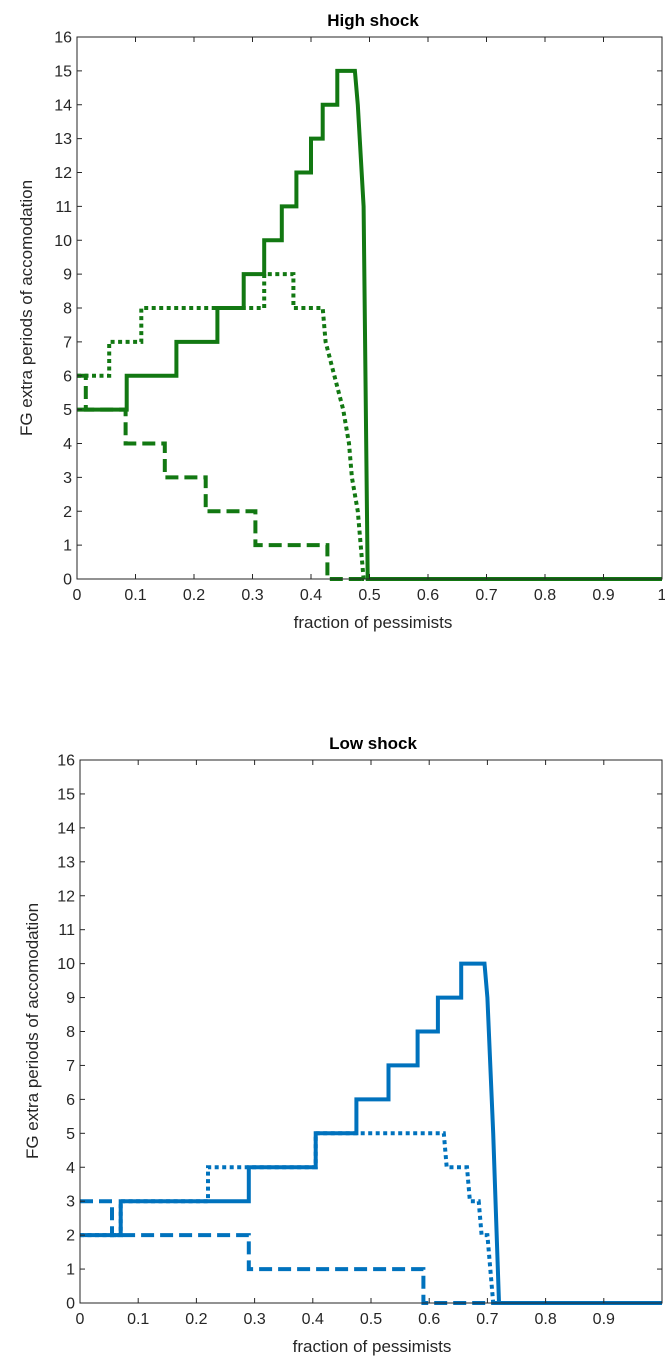 Image resolution: width=665 pixels, height=1360 pixels. I want to click on y-axis-label-low: FG extra periods of accomodation, so click(32, 1031).